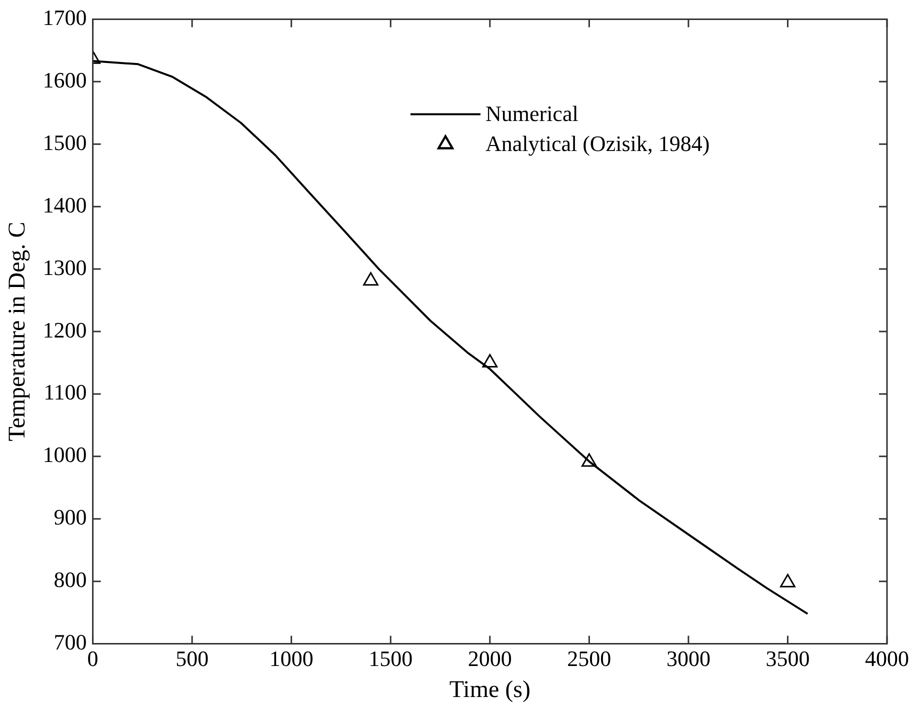  Describe the element at coordinates (70, 579) in the screenshot. I see `y-tick-label: 800` at that location.